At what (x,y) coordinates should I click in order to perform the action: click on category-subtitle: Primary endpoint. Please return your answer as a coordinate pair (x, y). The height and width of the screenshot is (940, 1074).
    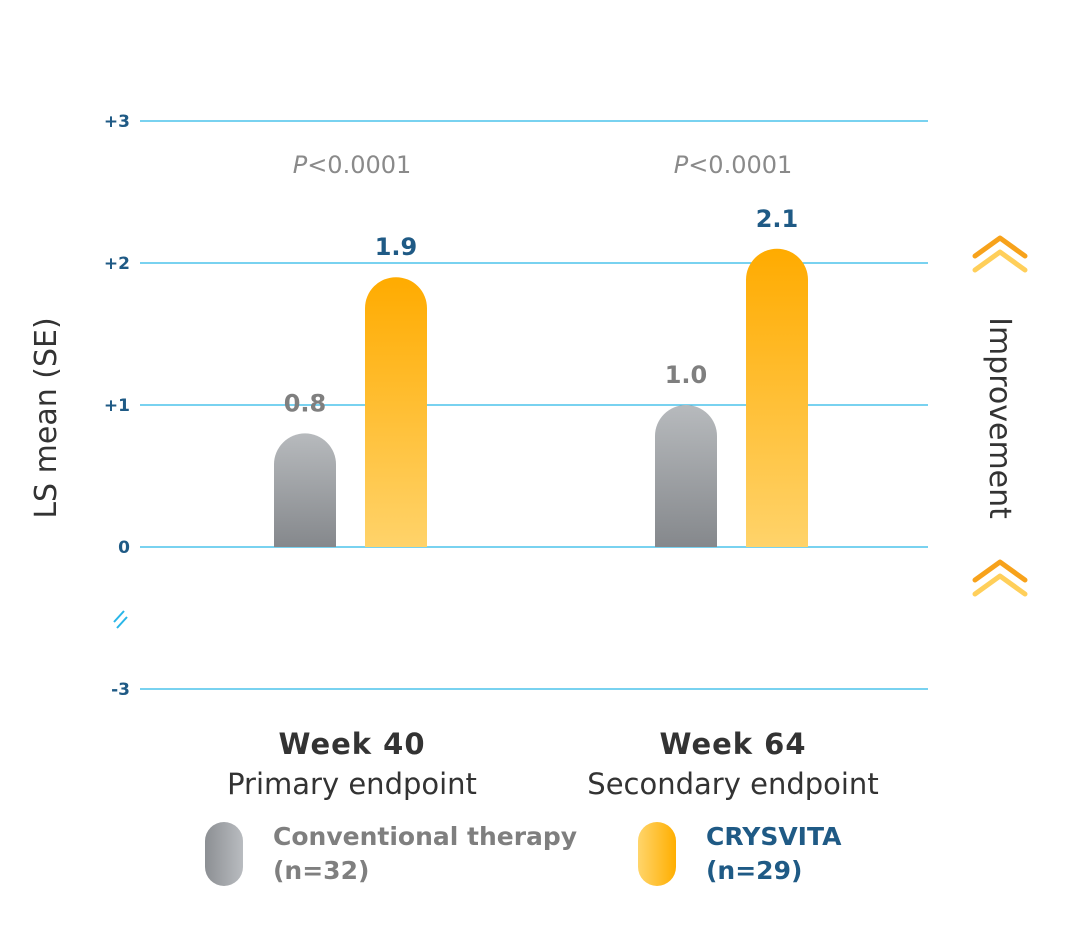
    Looking at the image, I should click on (352, 784).